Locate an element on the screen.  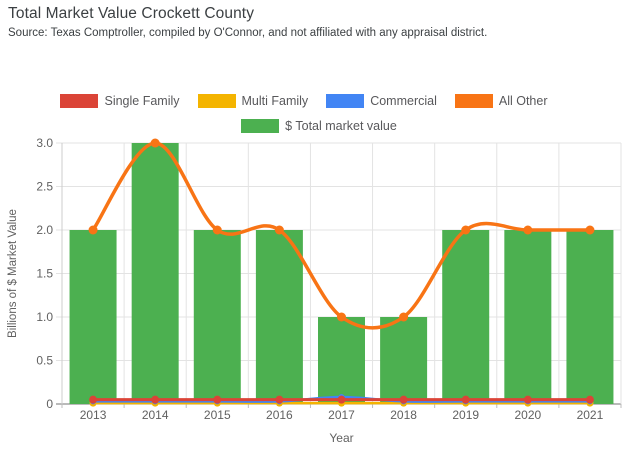
legend-swatch-total-market-value is located at coordinates (260, 126).